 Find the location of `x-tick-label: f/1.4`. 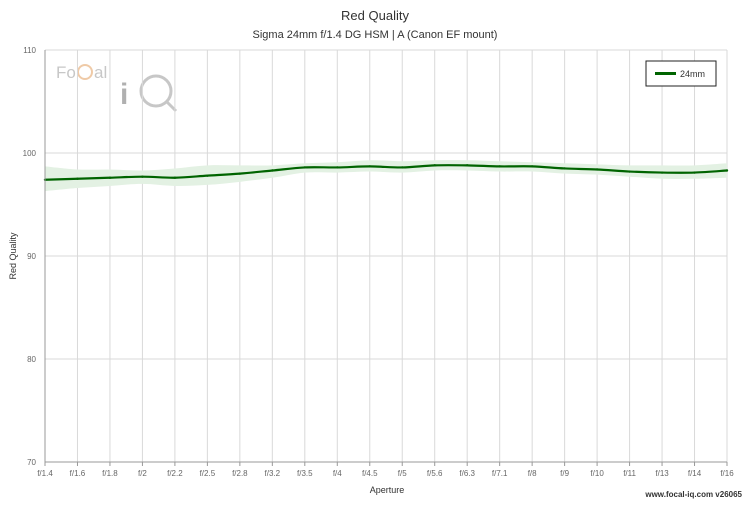

x-tick-label: f/1.4 is located at coordinates (45, 473).